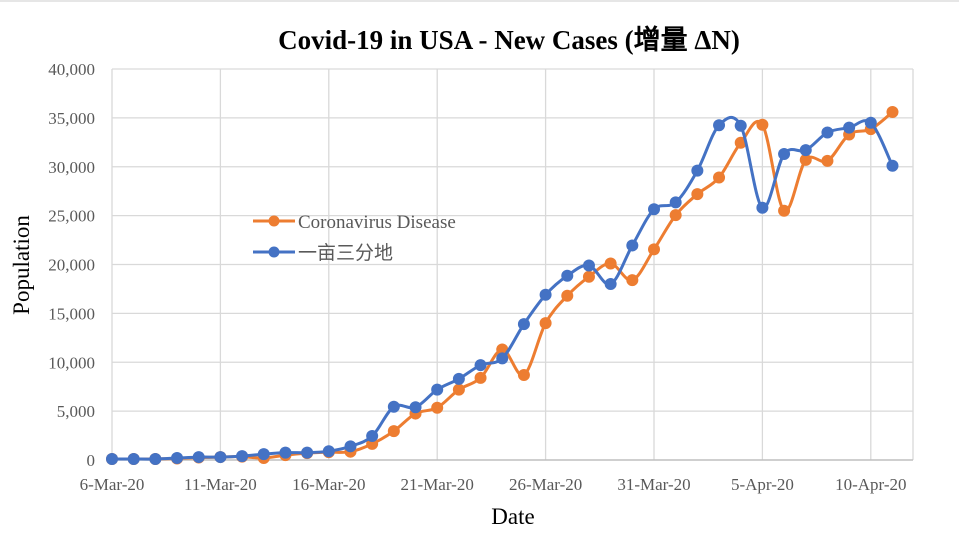 This screenshot has width=959, height=539. What do you see at coordinates (870, 484) in the screenshot?
I see `x-tick-label: 10-Apr-20` at bounding box center [870, 484].